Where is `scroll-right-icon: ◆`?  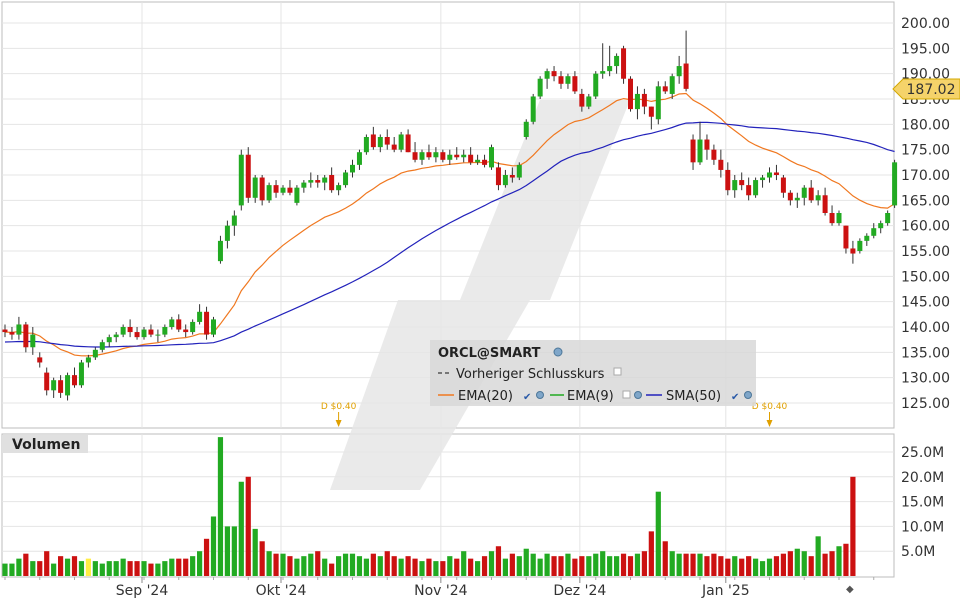
scroll-right-icon: ◆ is located at coordinates (850, 589).